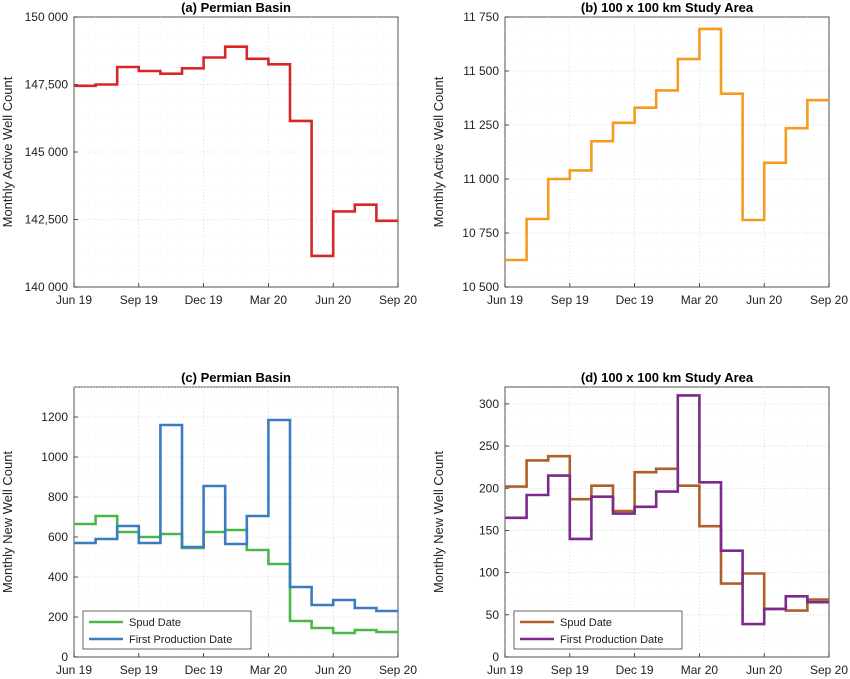 The width and height of the screenshot is (850, 679). What do you see at coordinates (481, 71) in the screenshot?
I see `y-tick-label: 11 500` at bounding box center [481, 71].